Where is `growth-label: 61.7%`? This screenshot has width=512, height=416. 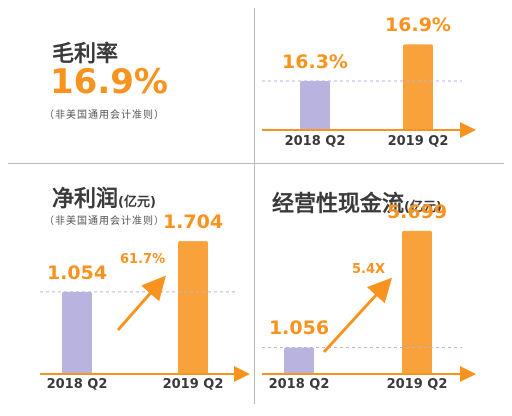
growth-label: 61.7% is located at coordinates (143, 259).